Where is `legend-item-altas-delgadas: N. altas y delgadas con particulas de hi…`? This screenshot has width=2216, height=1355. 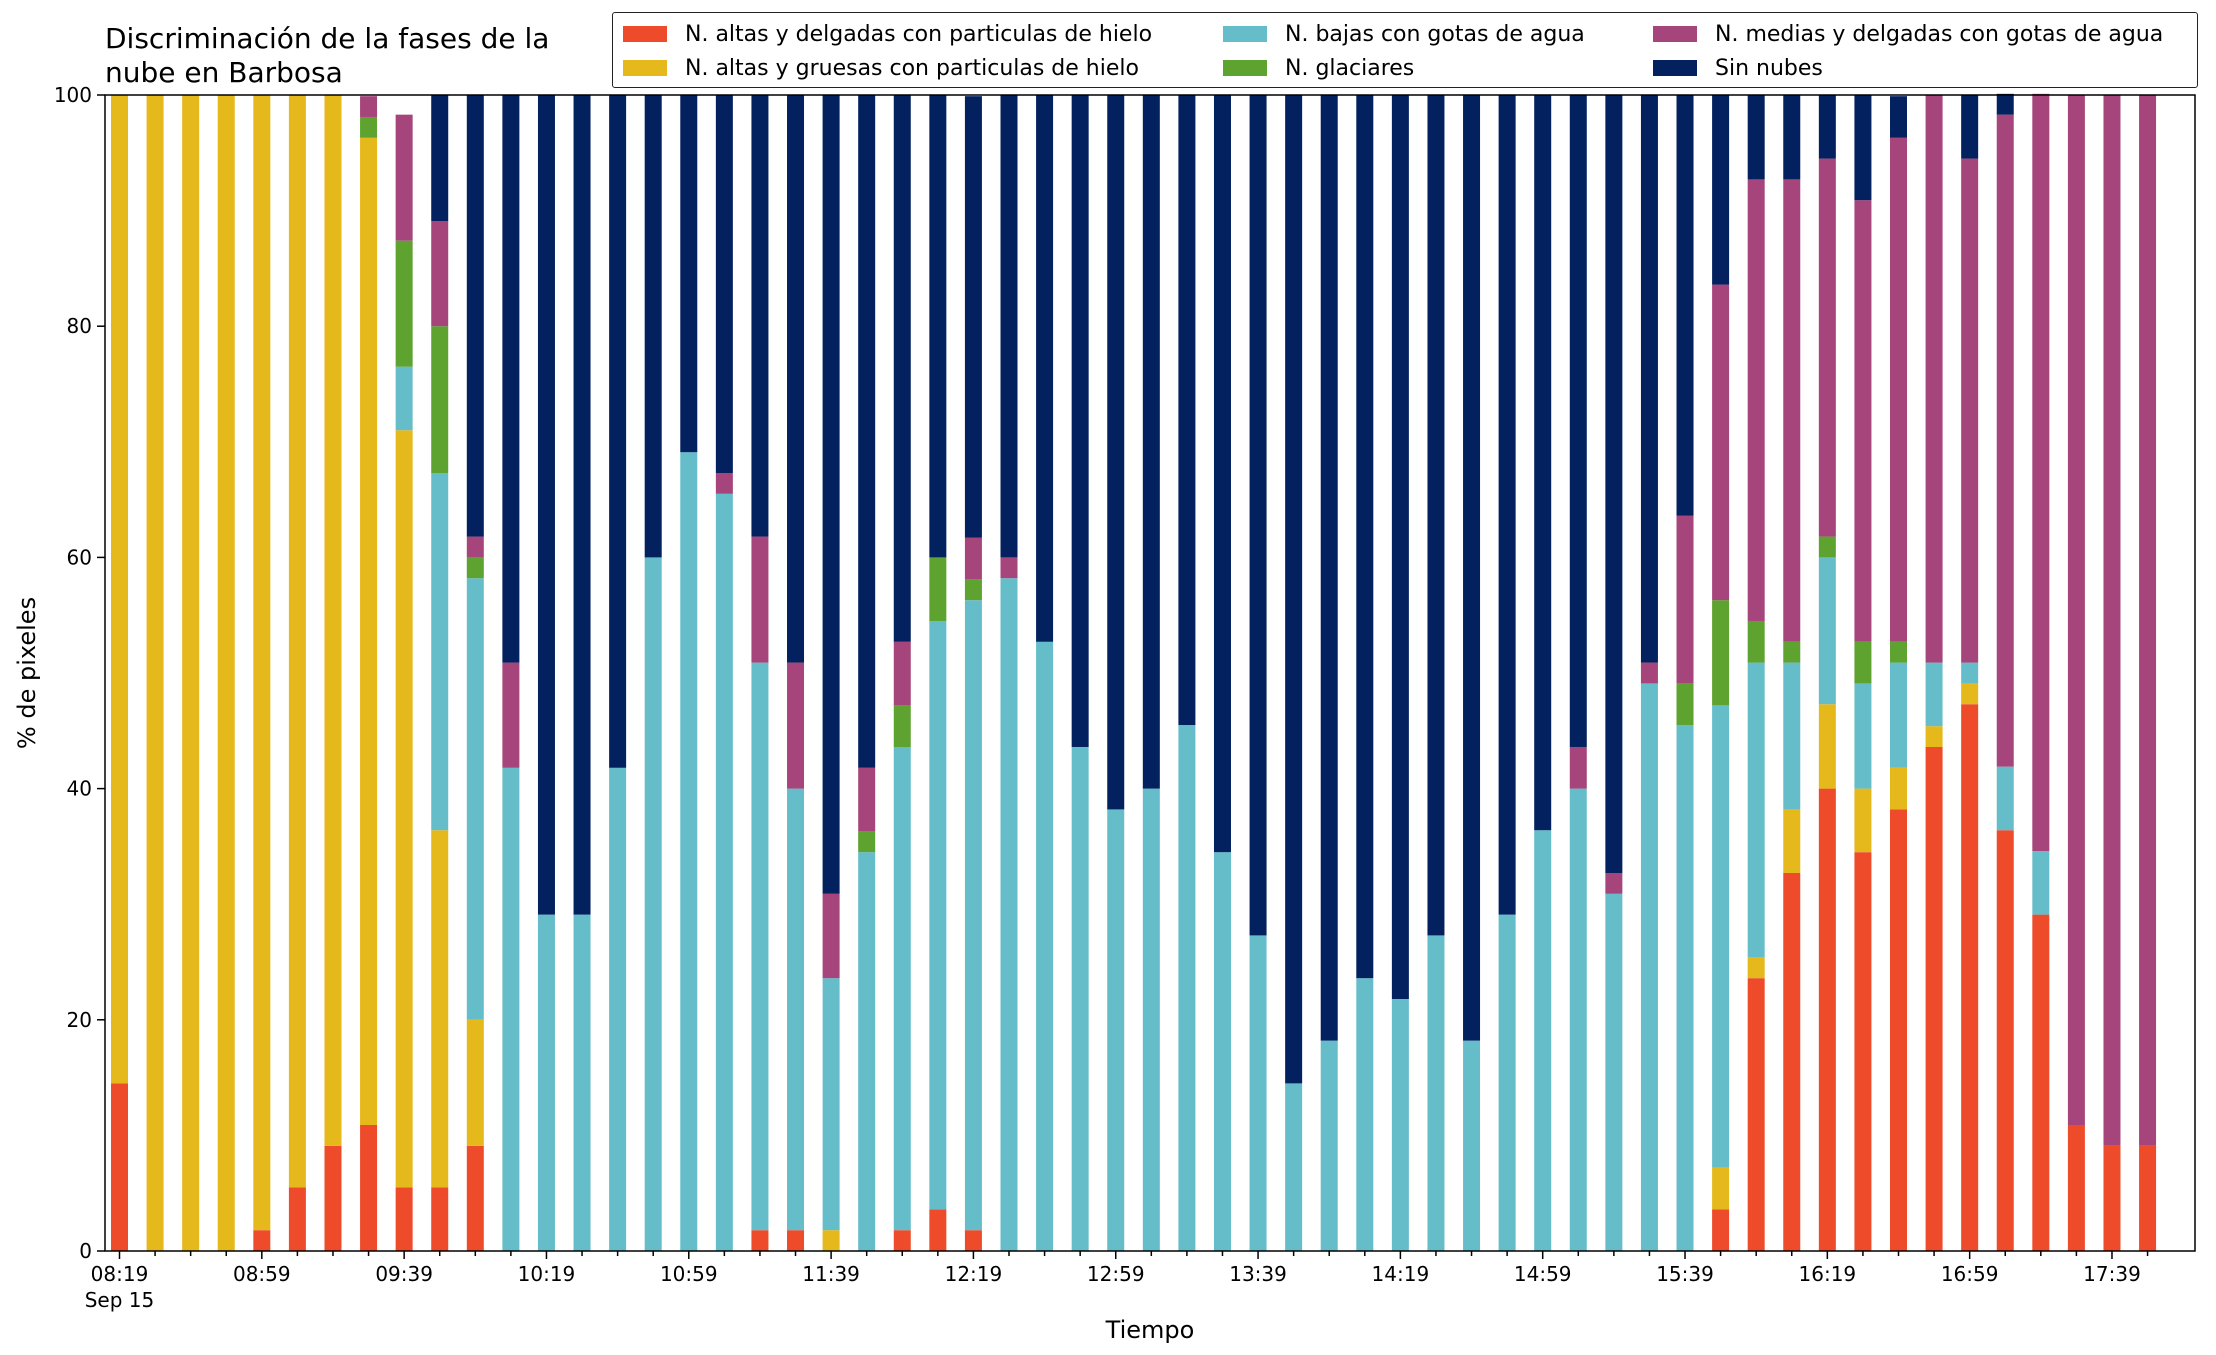 legend-item-altas-delgadas: N. altas y delgadas con particulas de hi… is located at coordinates (887, 34).